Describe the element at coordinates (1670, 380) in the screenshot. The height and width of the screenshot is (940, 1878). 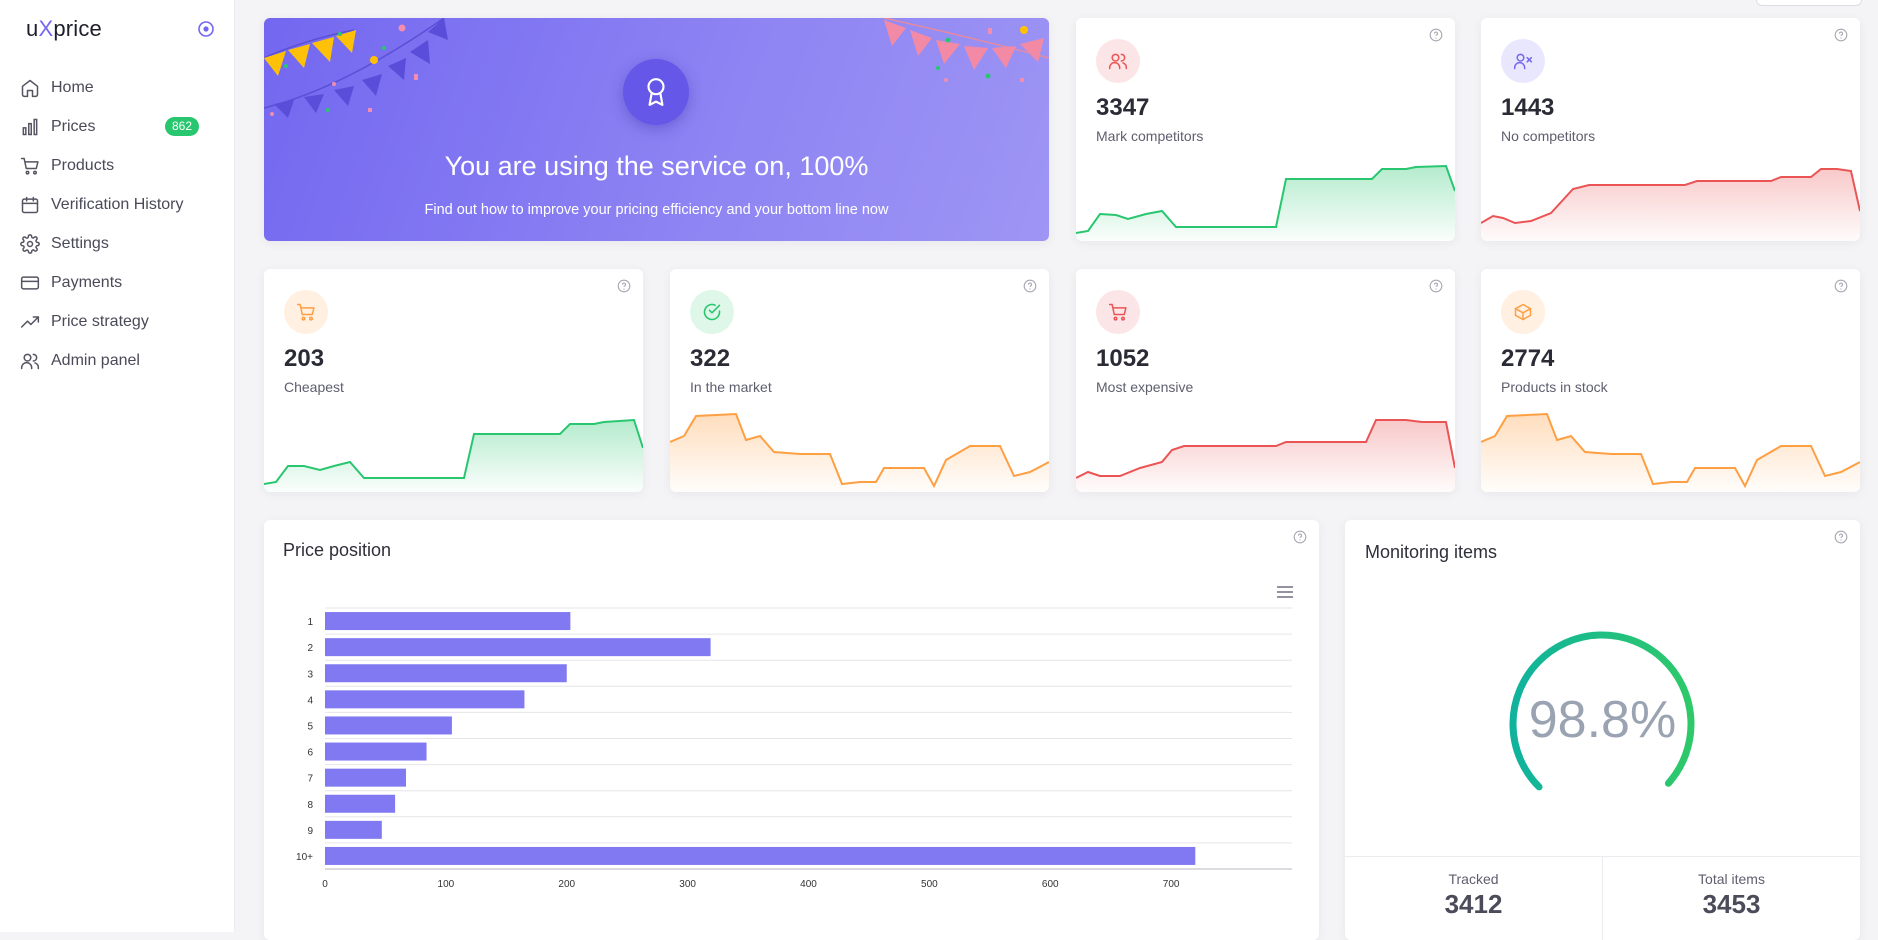
I see `stat-card-products-in-stock: 2774 Products in stock` at that location.